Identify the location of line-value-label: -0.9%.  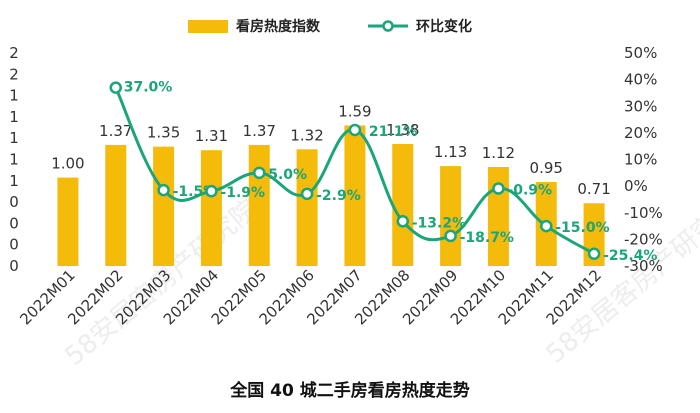
(529, 191).